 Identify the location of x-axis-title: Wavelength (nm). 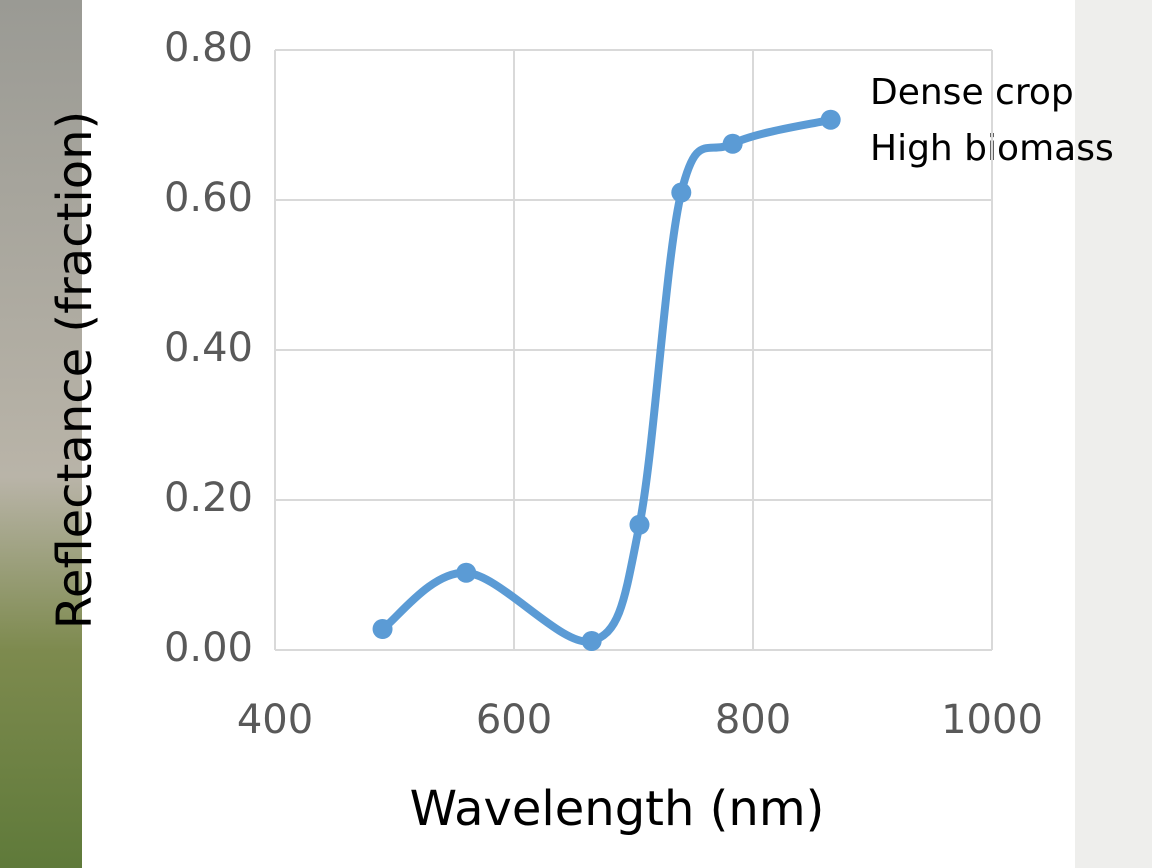
(617, 809).